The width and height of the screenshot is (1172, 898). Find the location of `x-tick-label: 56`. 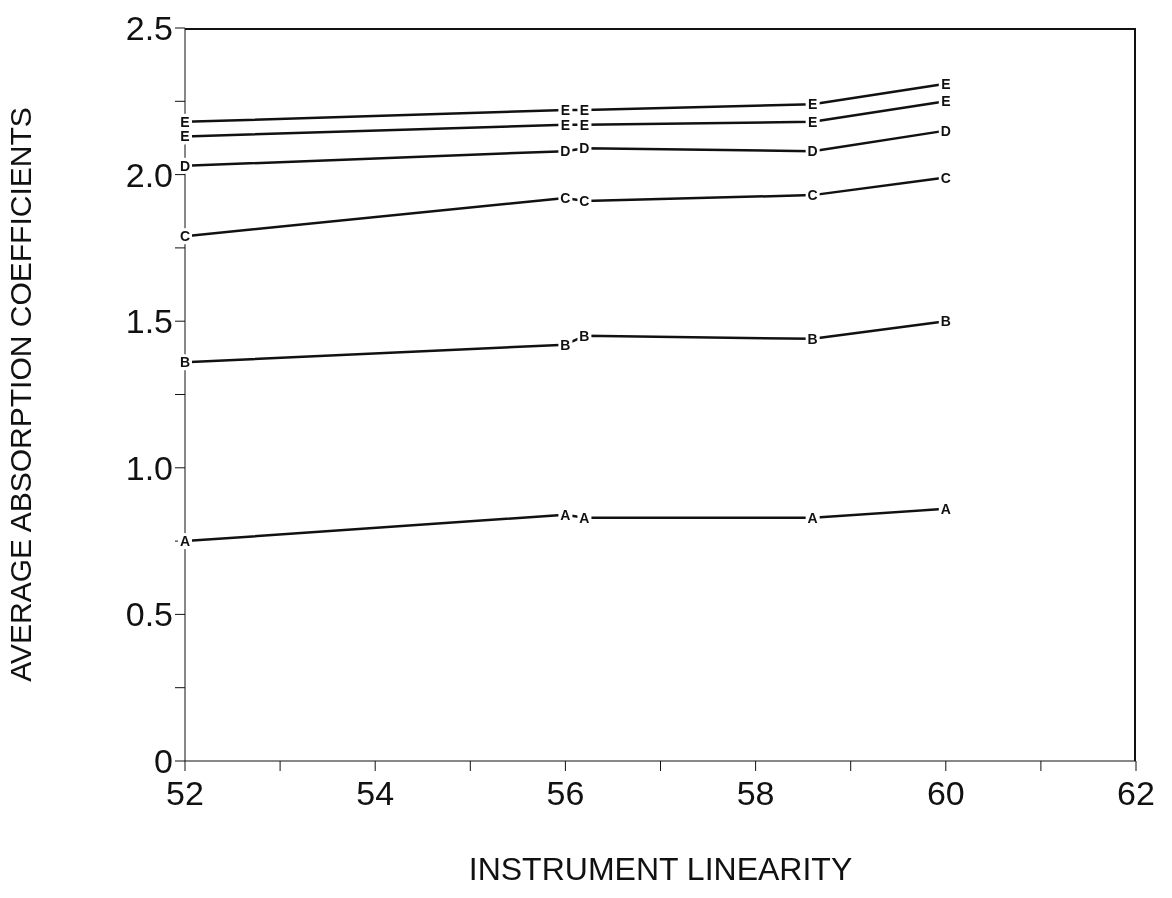

x-tick-label: 56 is located at coordinates (565, 793).